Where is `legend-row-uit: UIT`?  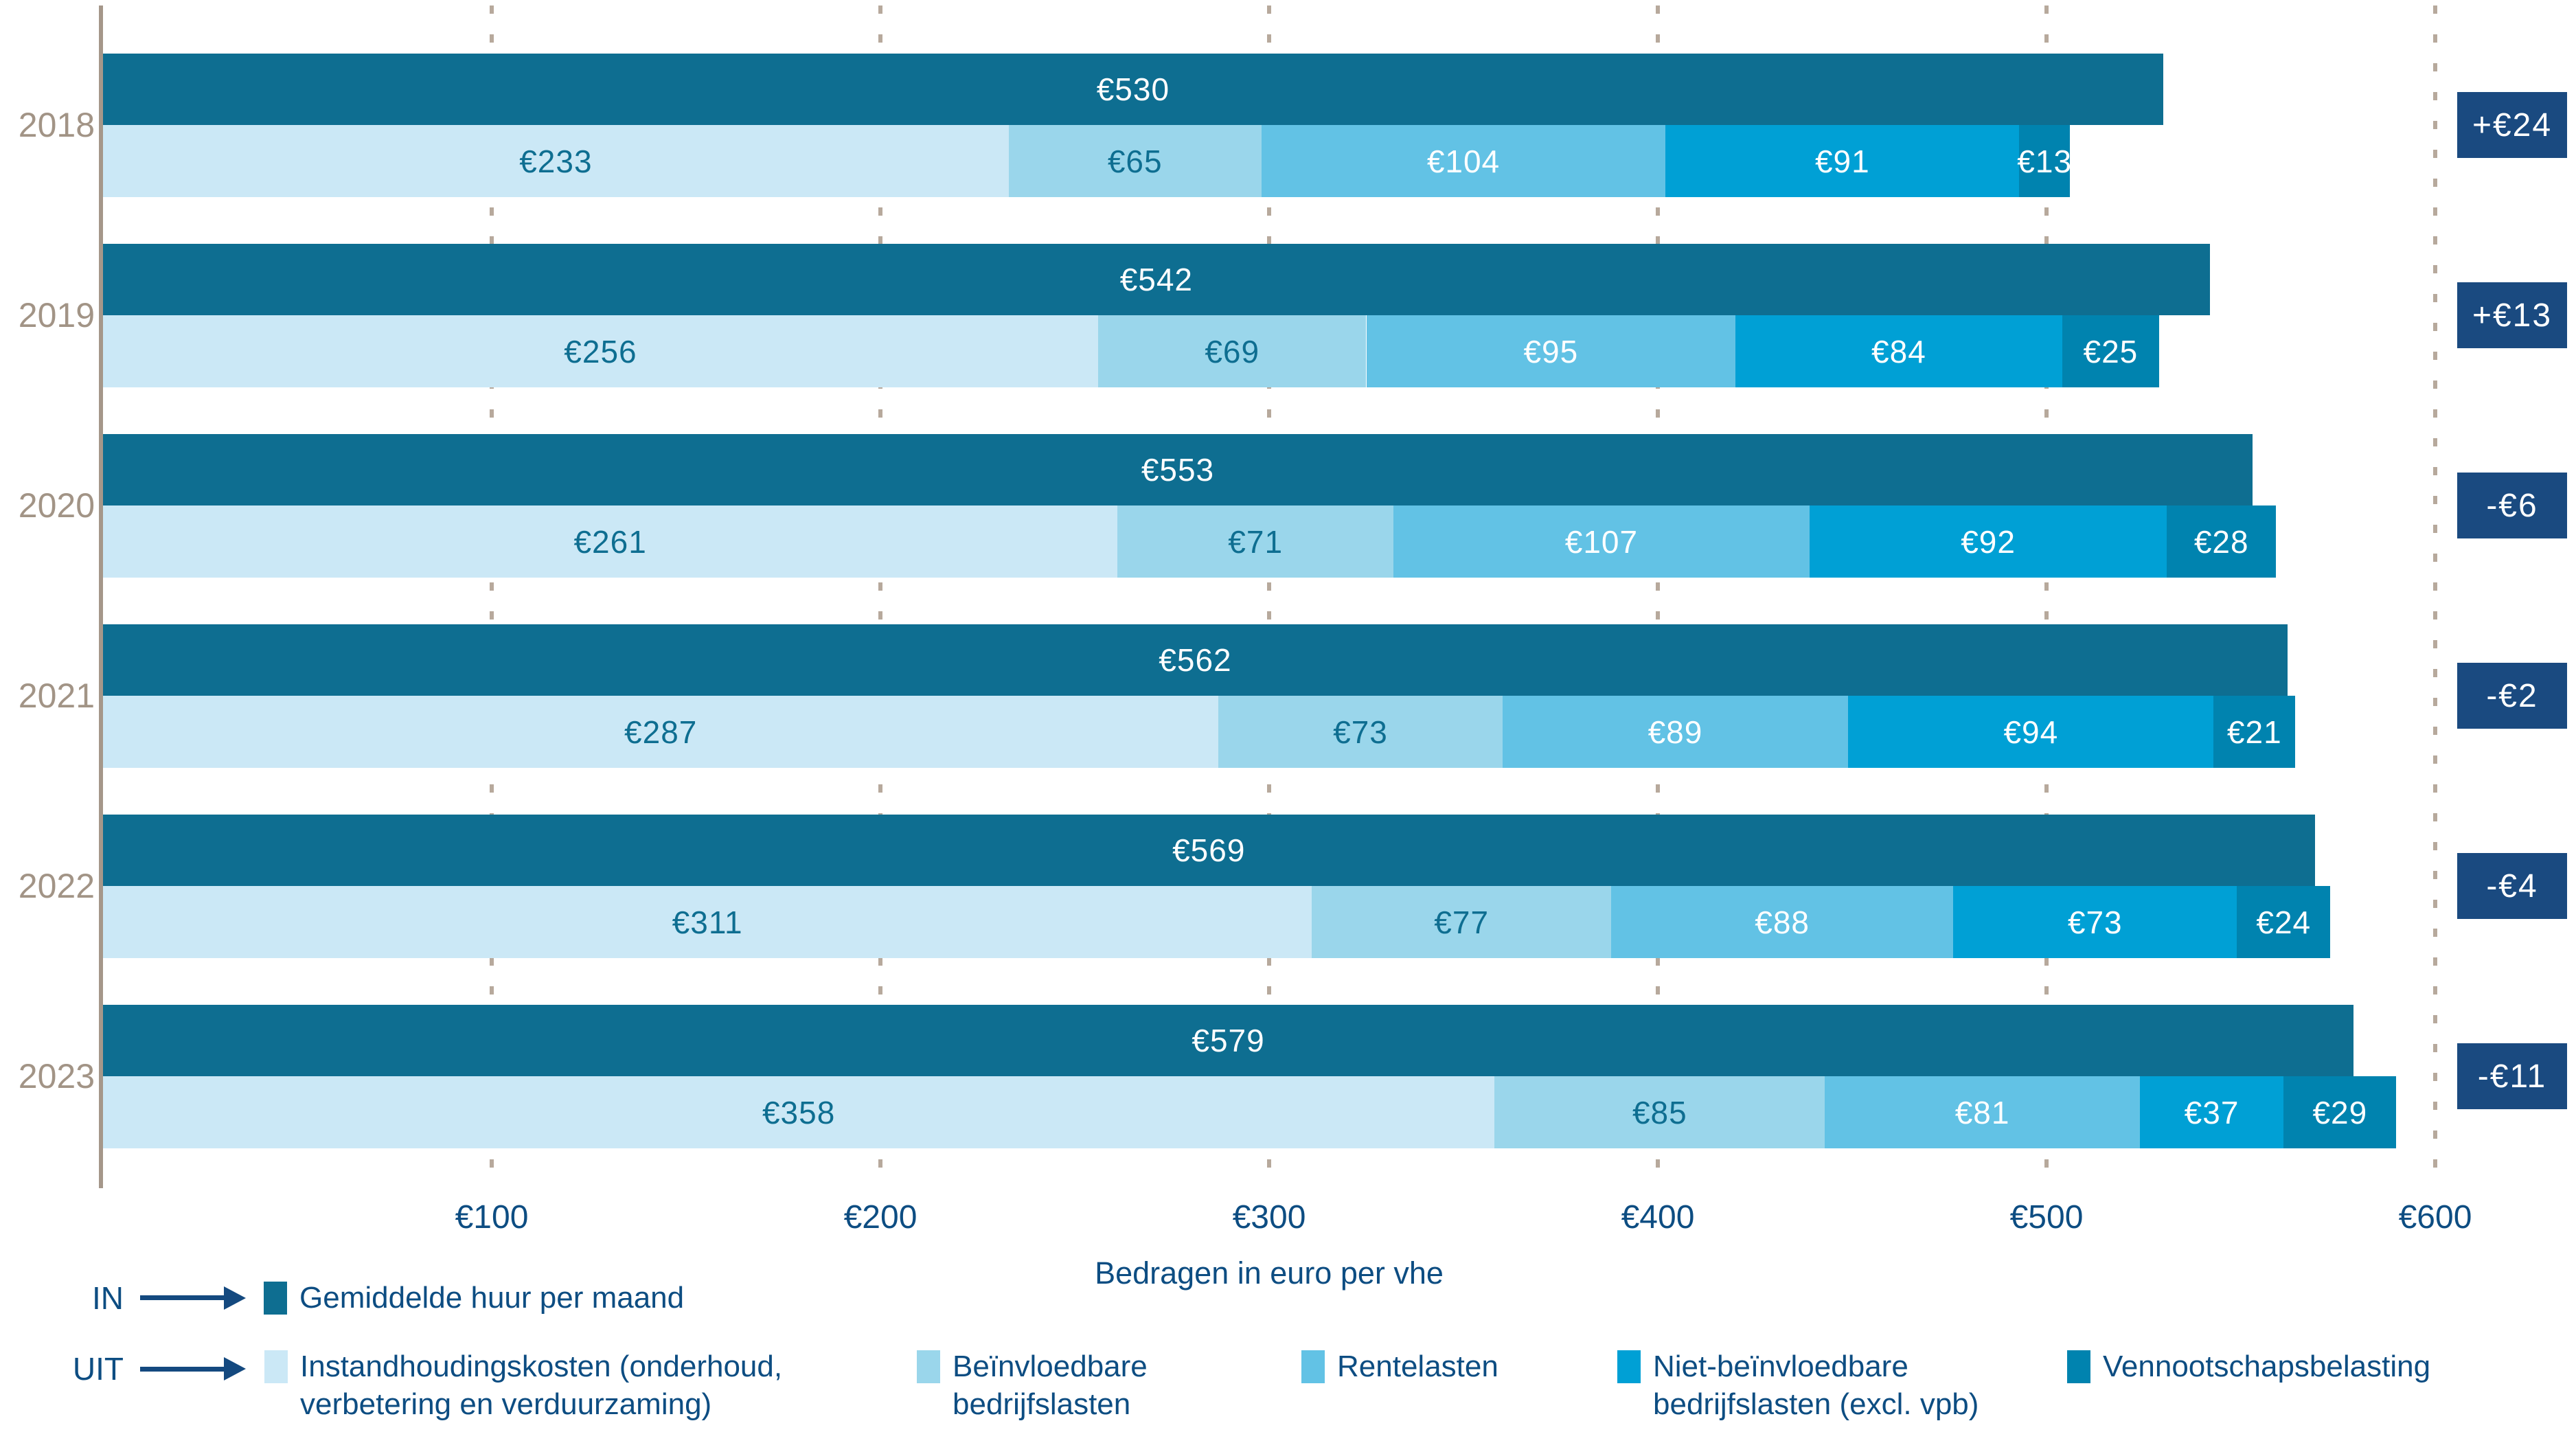 legend-row-uit: UIT is located at coordinates (163, 1369).